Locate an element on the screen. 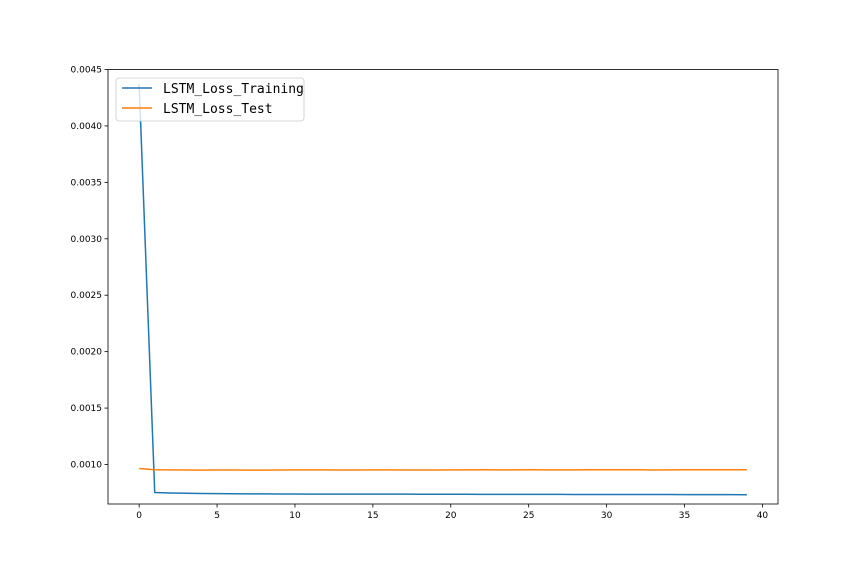 This screenshot has height=576, width=864. y-tick-label: 0.0015 is located at coordinates (87, 409).